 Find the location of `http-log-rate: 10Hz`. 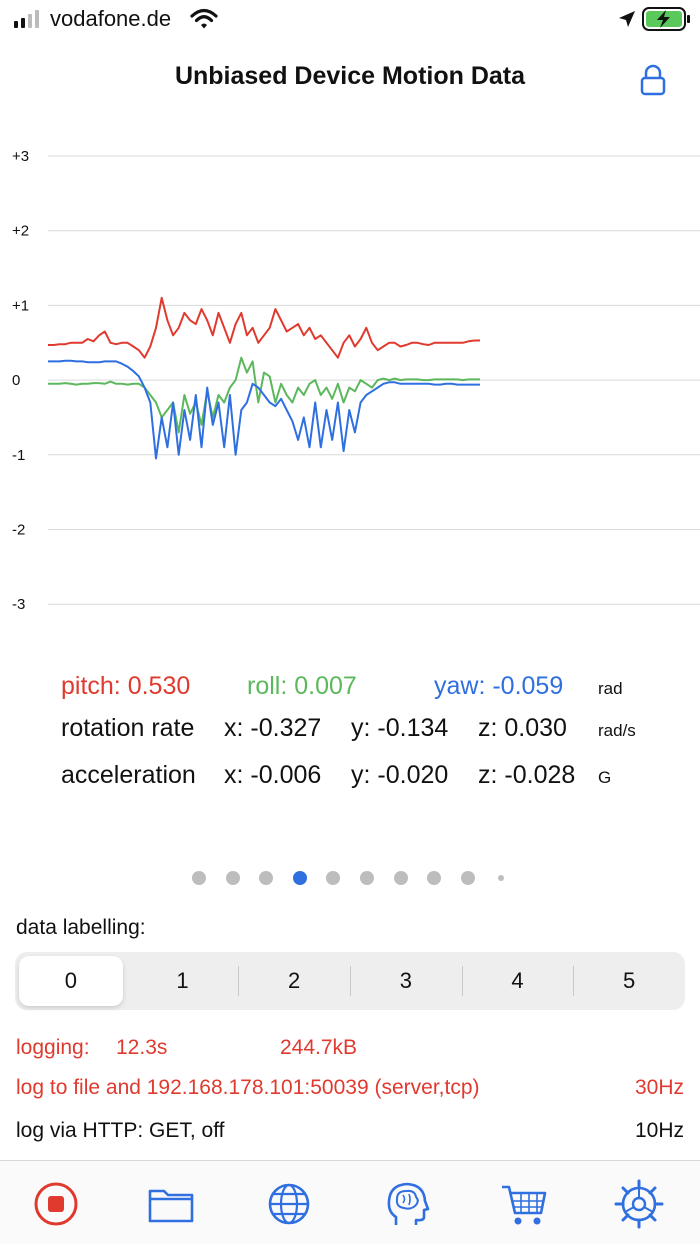

http-log-rate: 10Hz is located at coordinates (659, 1130).